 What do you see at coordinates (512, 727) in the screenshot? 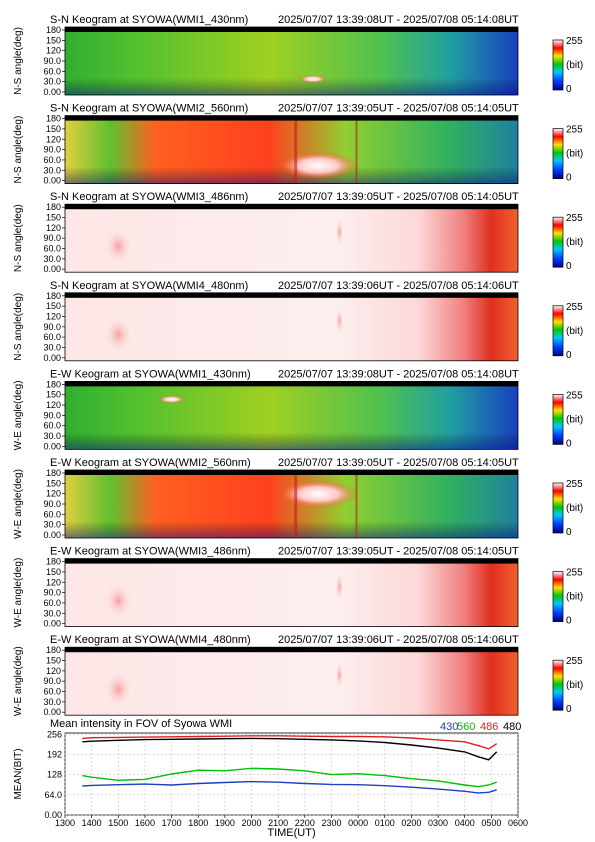
I see `legend-480: 480` at bounding box center [512, 727].